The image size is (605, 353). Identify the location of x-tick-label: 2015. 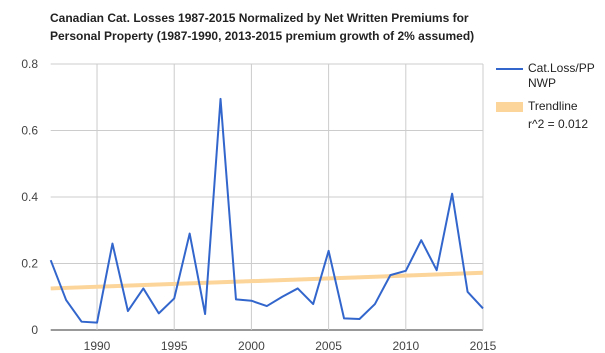
(483, 346).